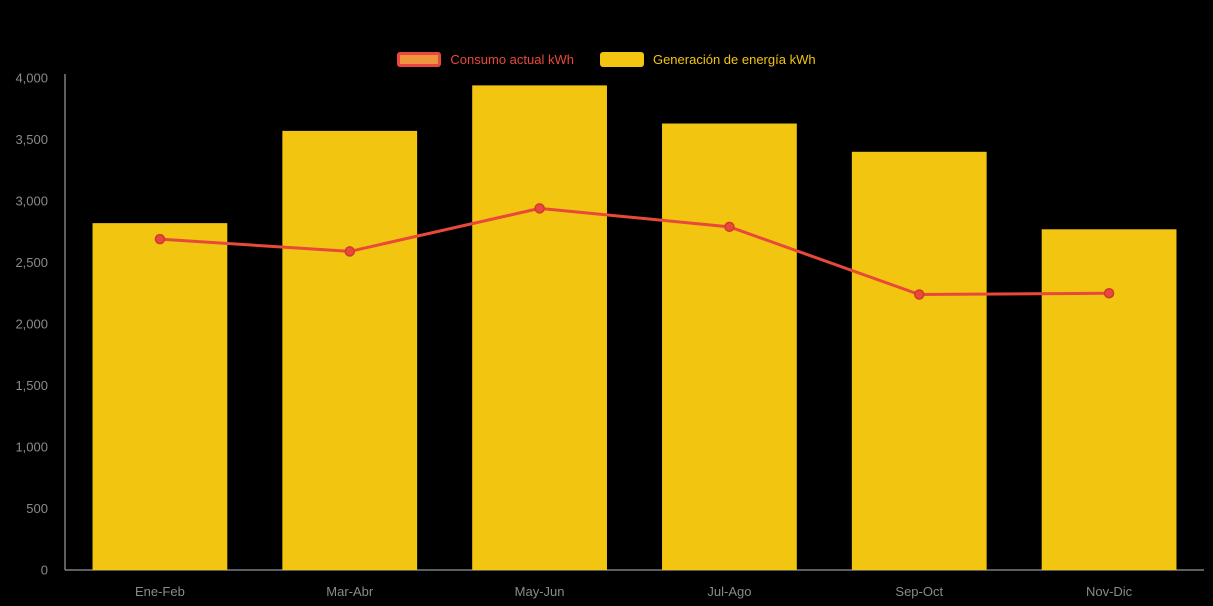 The width and height of the screenshot is (1213, 606). I want to click on y-tick-label: 500, so click(37, 508).